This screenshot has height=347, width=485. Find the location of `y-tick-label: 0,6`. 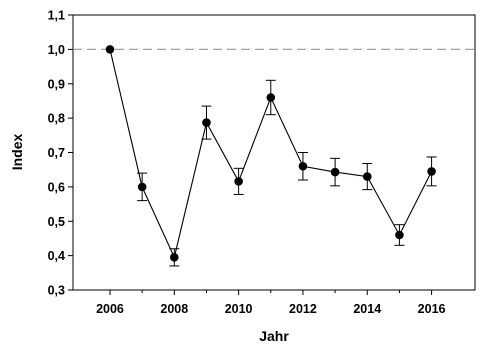

y-tick-label: 0,6 is located at coordinates (56, 187).